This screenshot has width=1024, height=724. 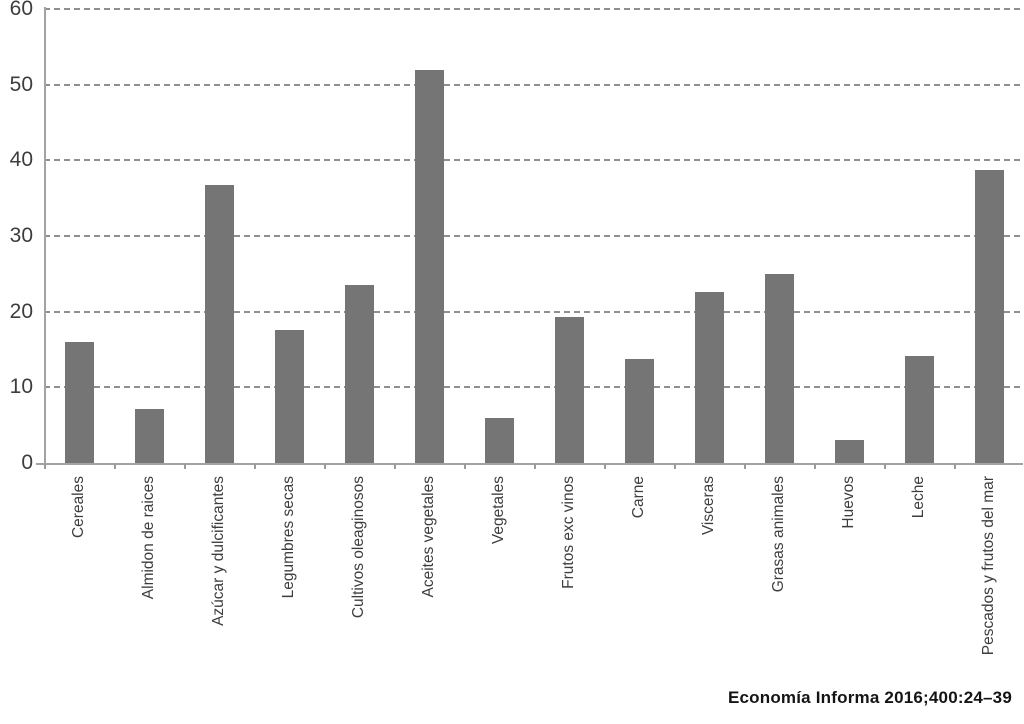 What do you see at coordinates (428, 537) in the screenshot?
I see `x-axis-label: Aceites vegetales` at bounding box center [428, 537].